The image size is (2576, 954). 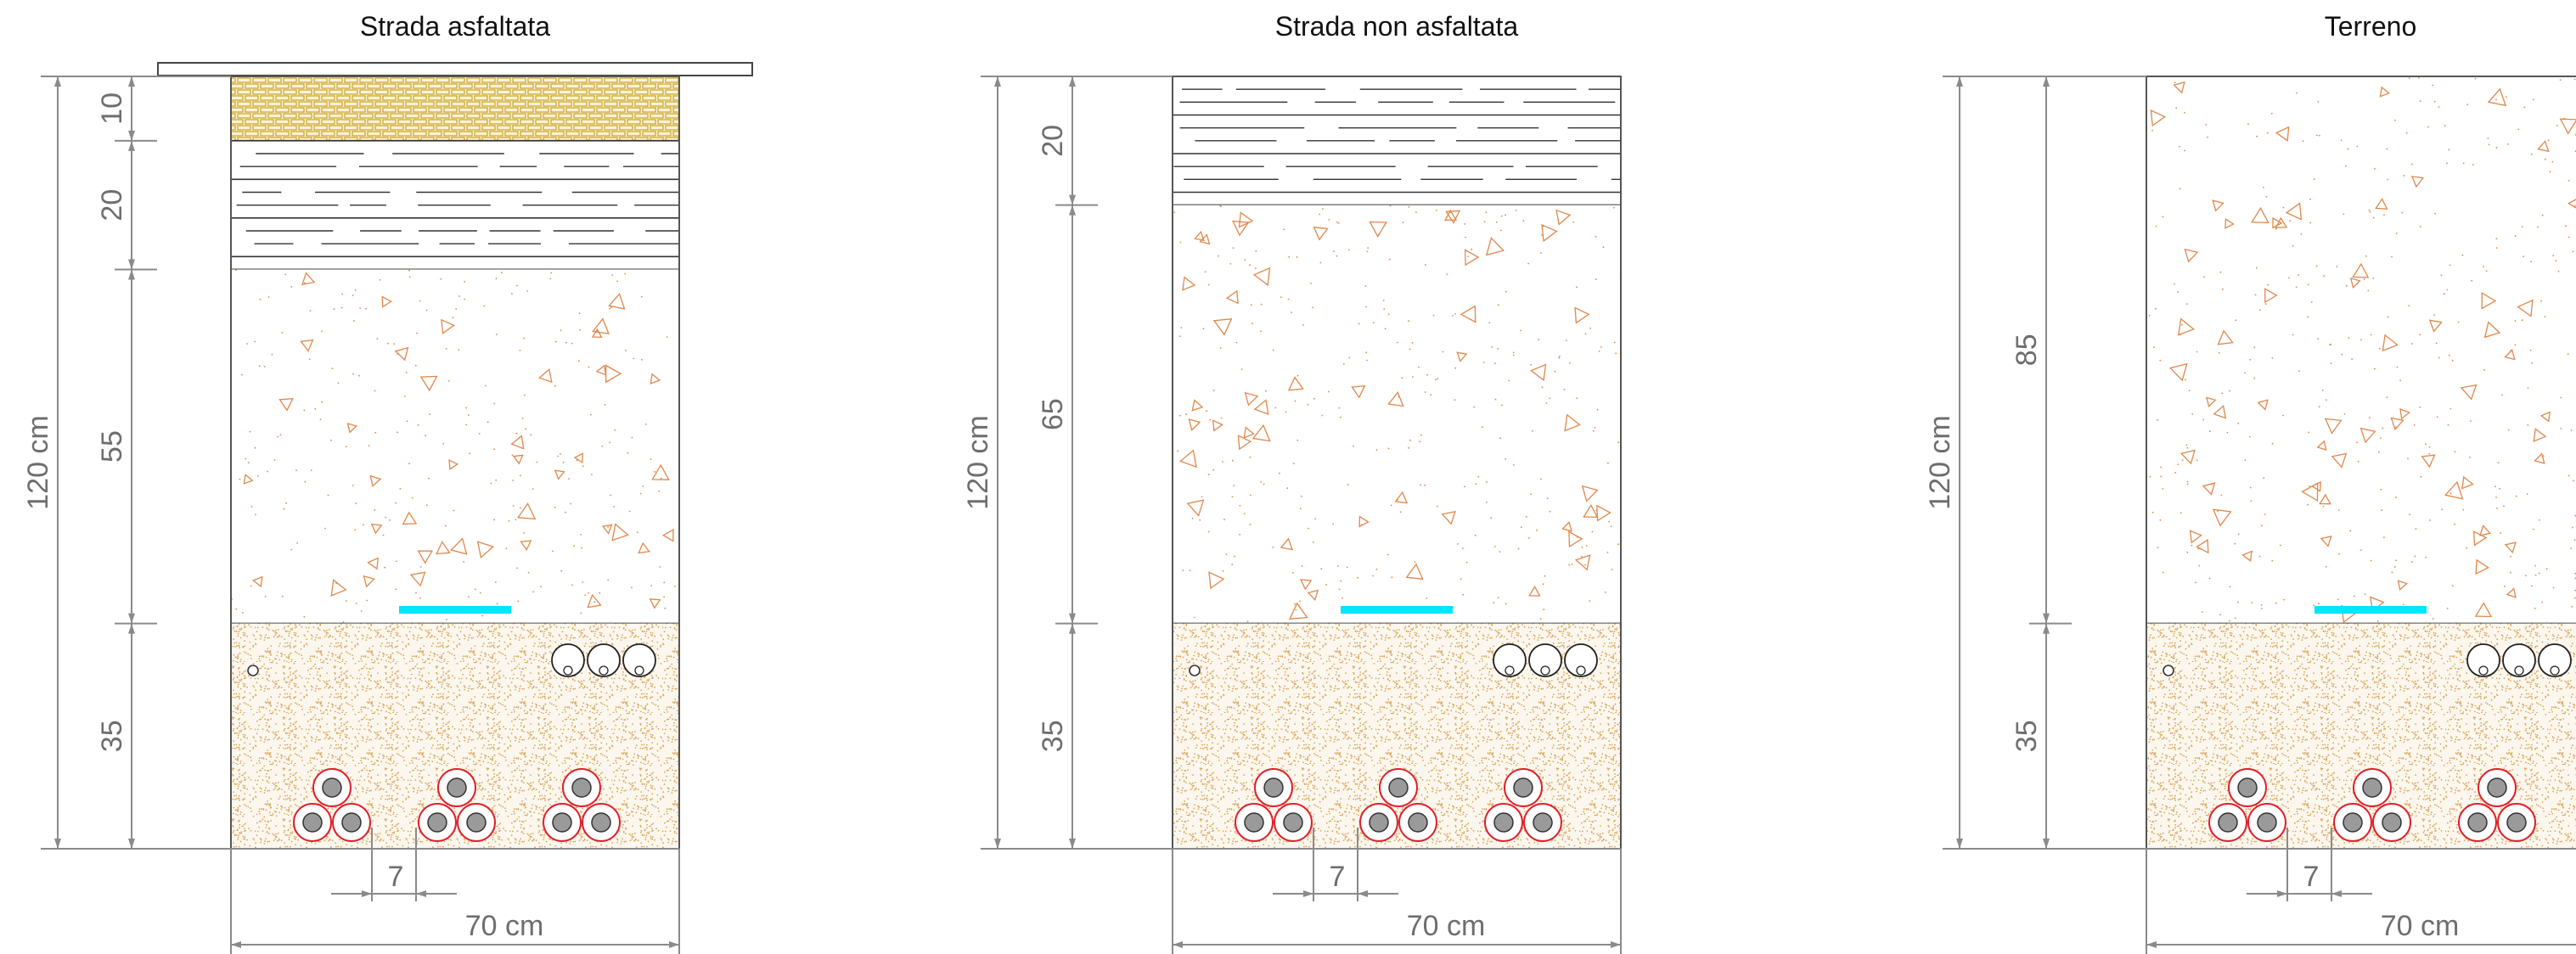 What do you see at coordinates (112, 109) in the screenshot?
I see `layer-depth-label: 10` at bounding box center [112, 109].